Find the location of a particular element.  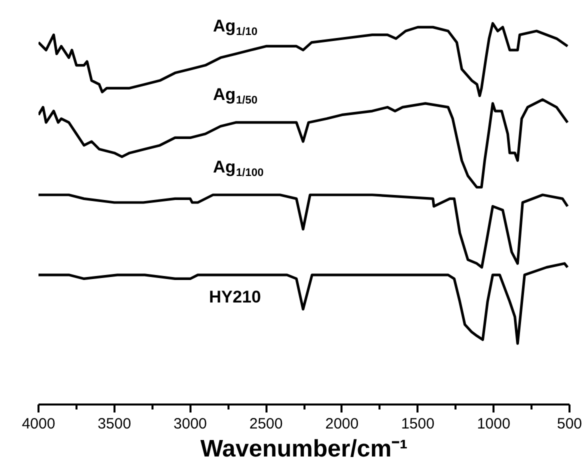

x-tick-label: 2000 is located at coordinates (342, 424).